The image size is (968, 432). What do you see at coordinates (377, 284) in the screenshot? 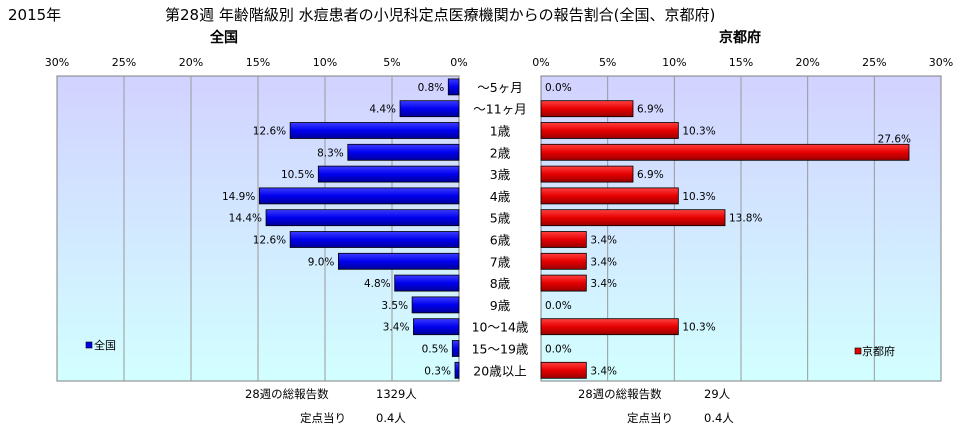
I see `national-data-label: 4.8%` at bounding box center [377, 284].